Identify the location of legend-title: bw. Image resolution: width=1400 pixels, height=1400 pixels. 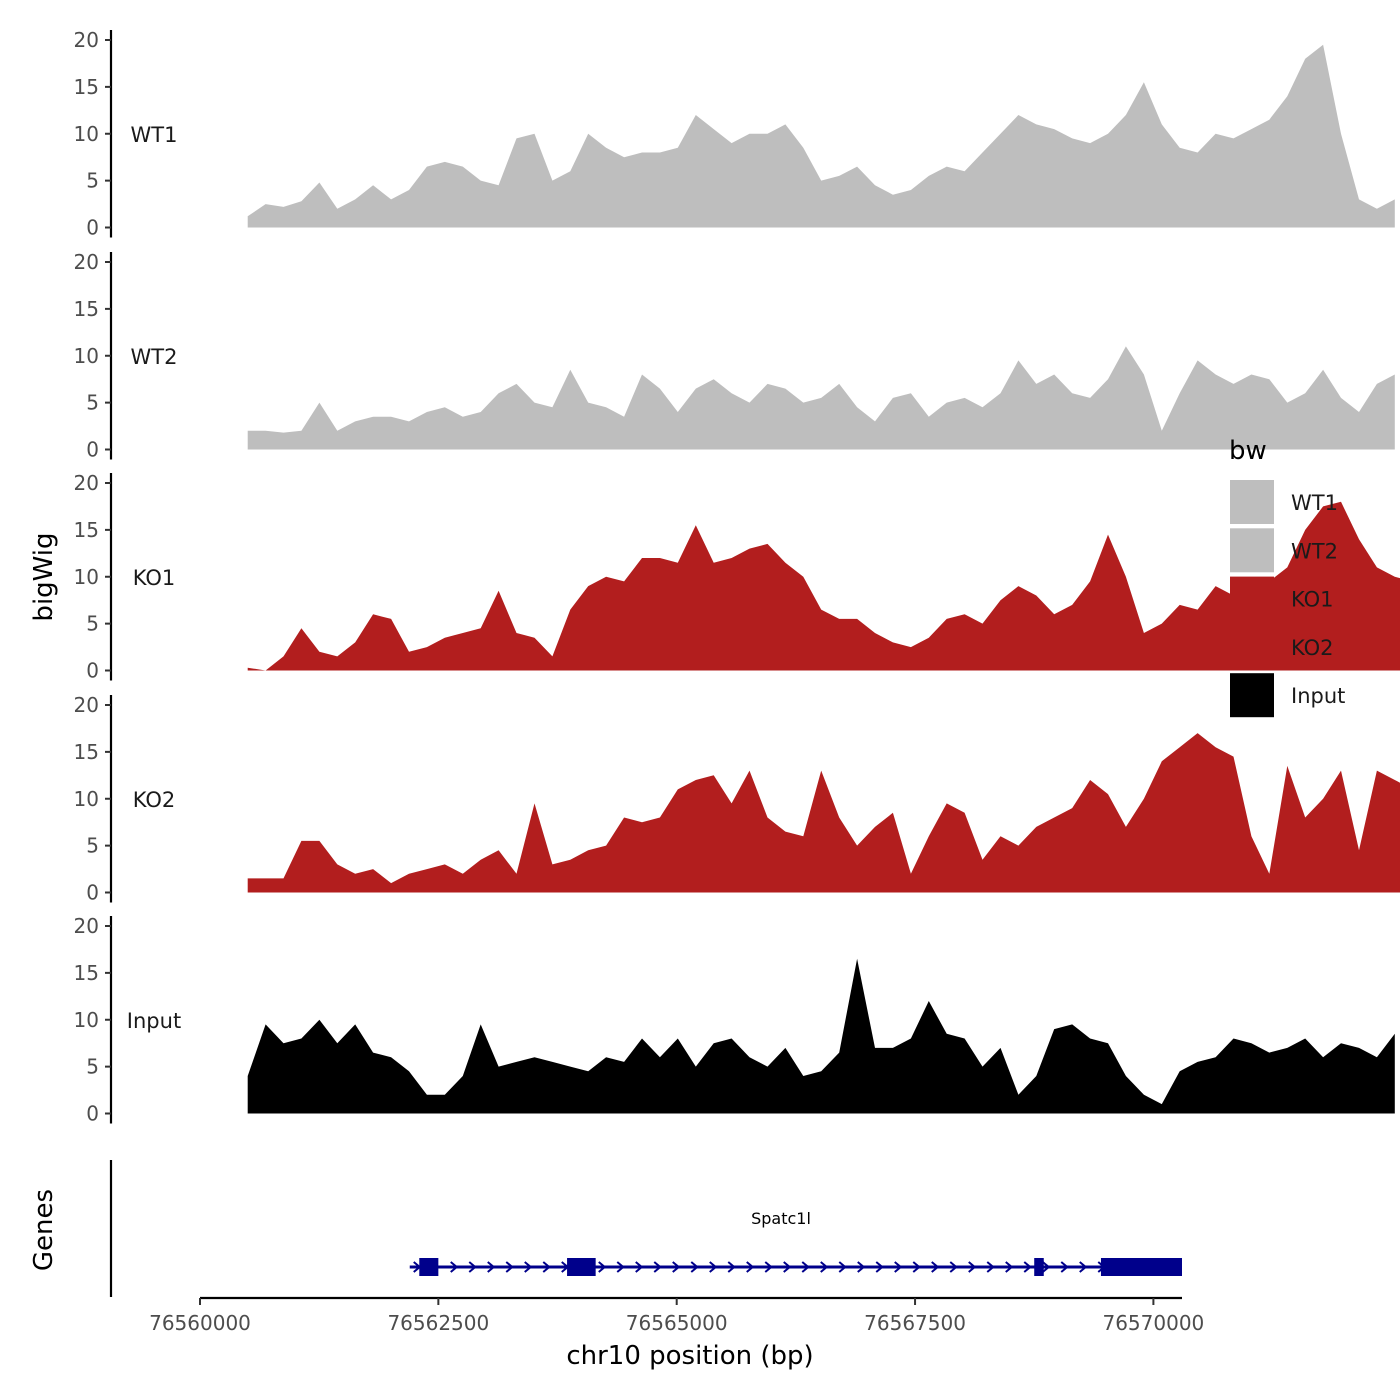
(1248, 451).